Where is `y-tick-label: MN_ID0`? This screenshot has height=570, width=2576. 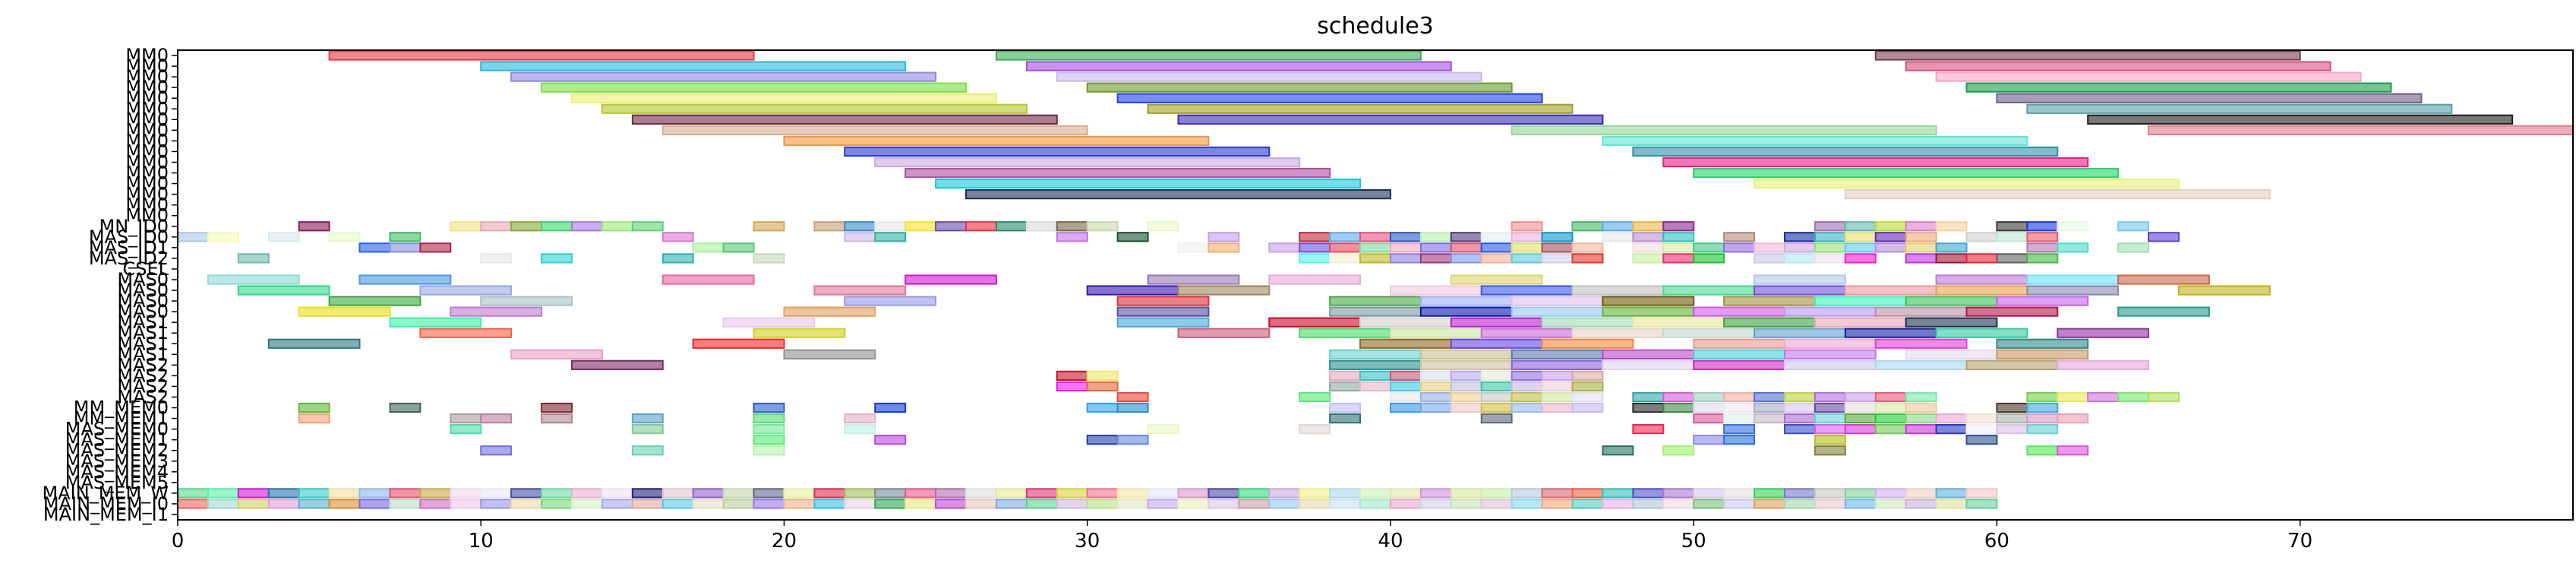
y-tick-label: MN_ID0 is located at coordinates (134, 226).